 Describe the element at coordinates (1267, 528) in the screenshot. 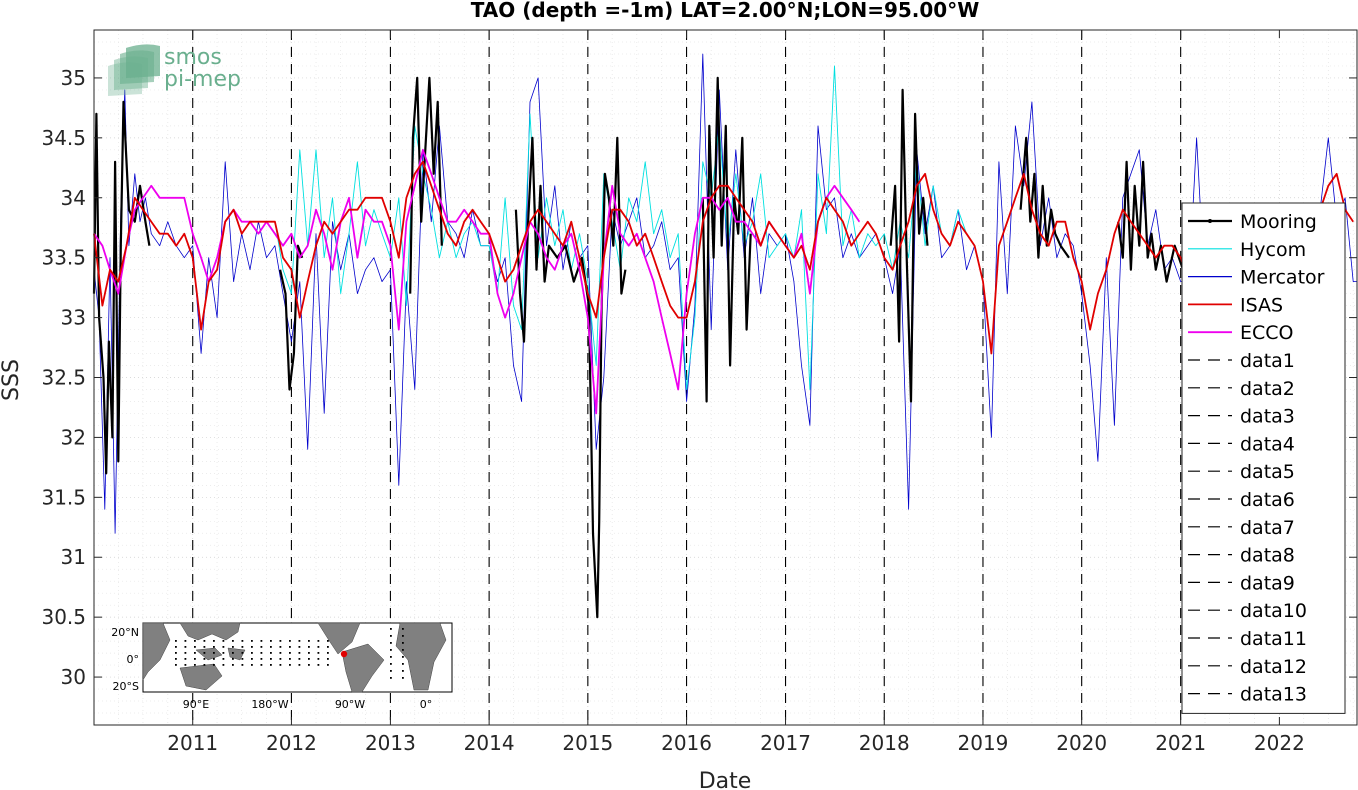

I see `legend-label: data7` at that location.